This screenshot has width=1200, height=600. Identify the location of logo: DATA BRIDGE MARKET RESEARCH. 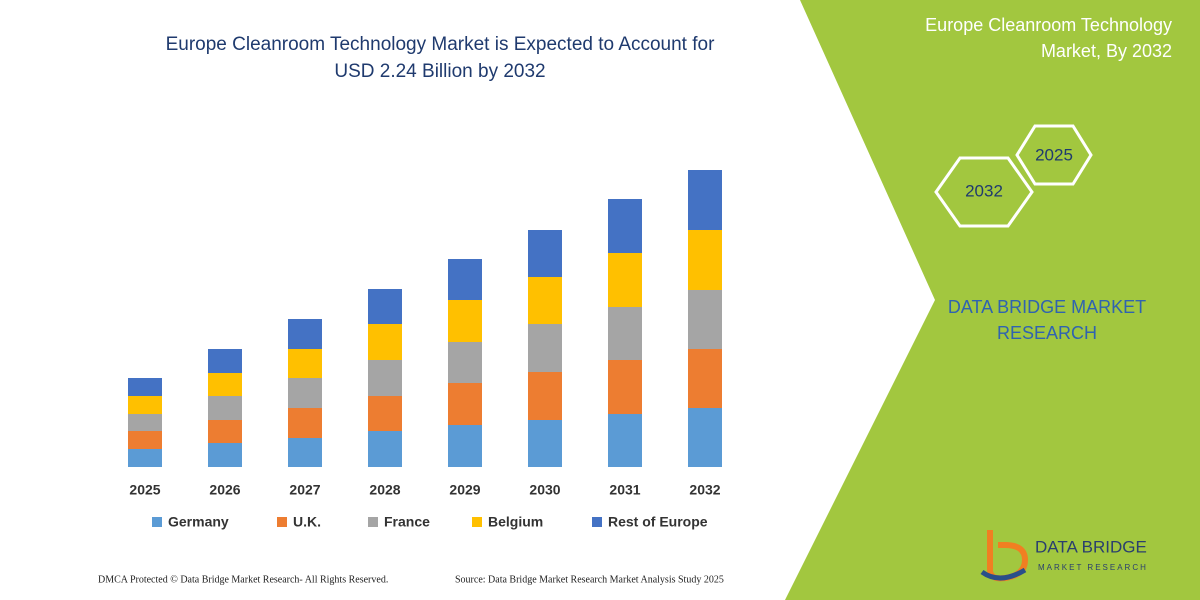
(1064, 556).